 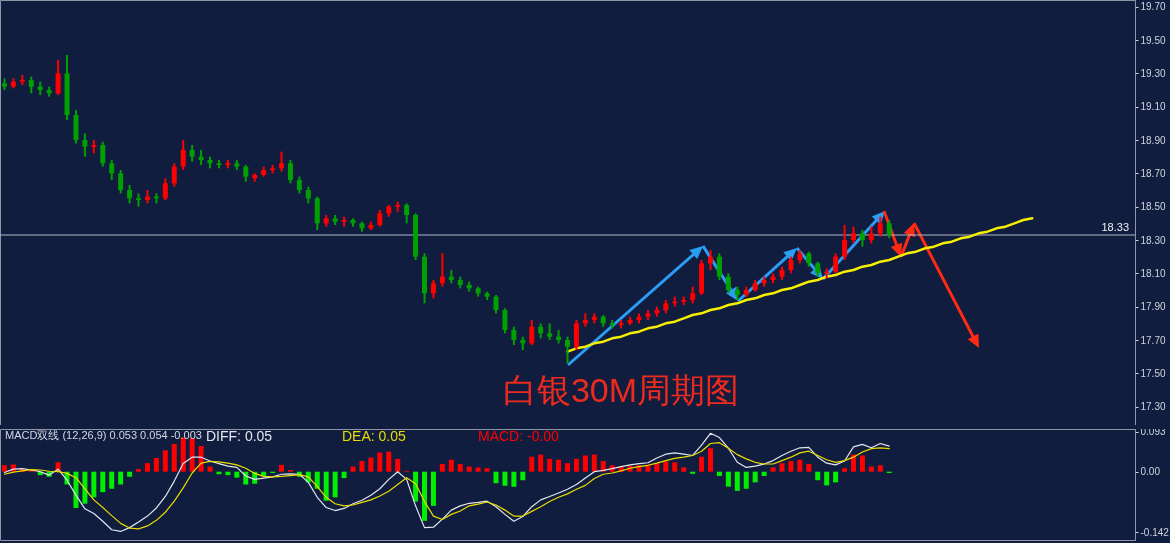 What do you see at coordinates (1155, 532) in the screenshot?
I see `y-tick-label: -0.142` at bounding box center [1155, 532].